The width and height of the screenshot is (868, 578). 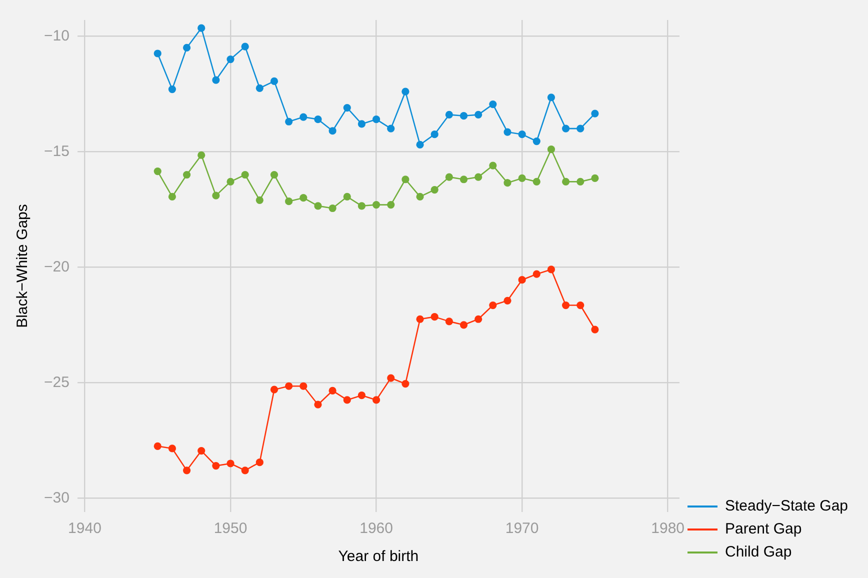 What do you see at coordinates (378, 557) in the screenshot?
I see `x-axis-title: Year of birth` at bounding box center [378, 557].